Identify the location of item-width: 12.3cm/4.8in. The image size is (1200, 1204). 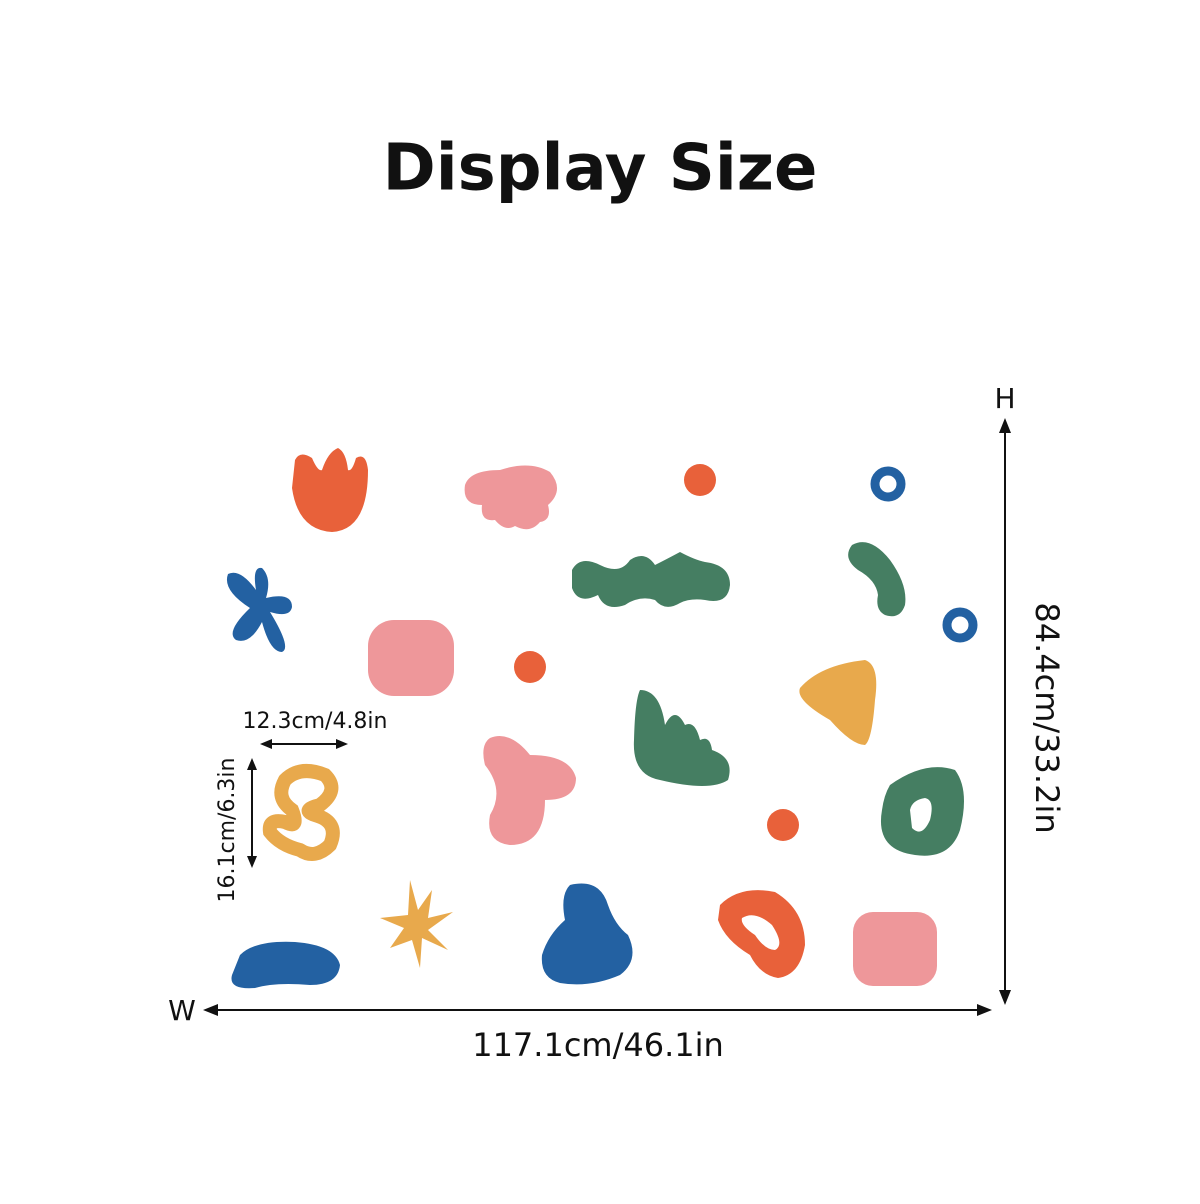
(315, 721).